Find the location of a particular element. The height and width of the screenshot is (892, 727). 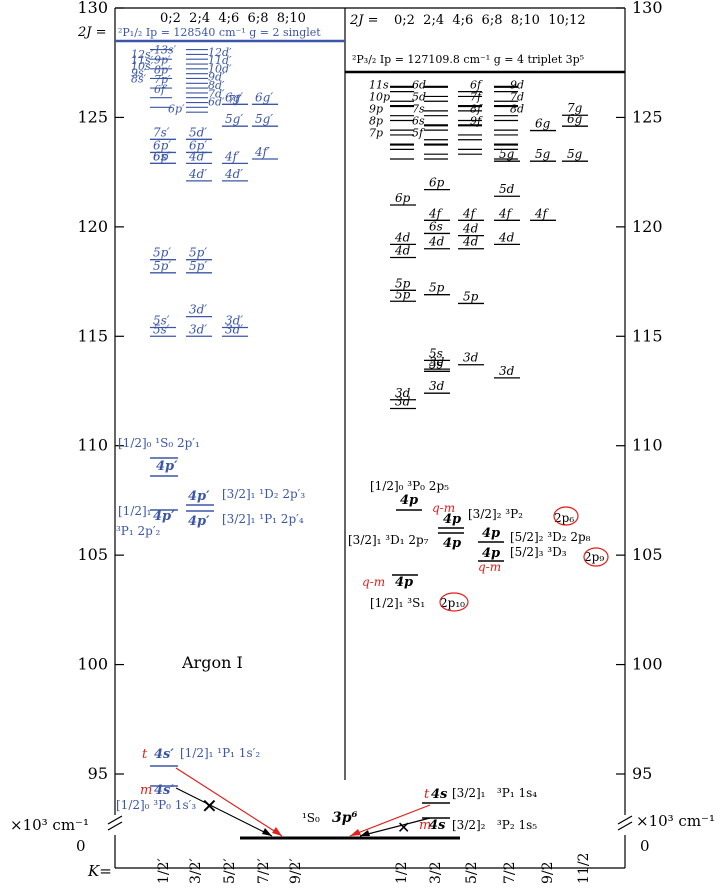

right-t-tag: t is located at coordinates (427, 794).